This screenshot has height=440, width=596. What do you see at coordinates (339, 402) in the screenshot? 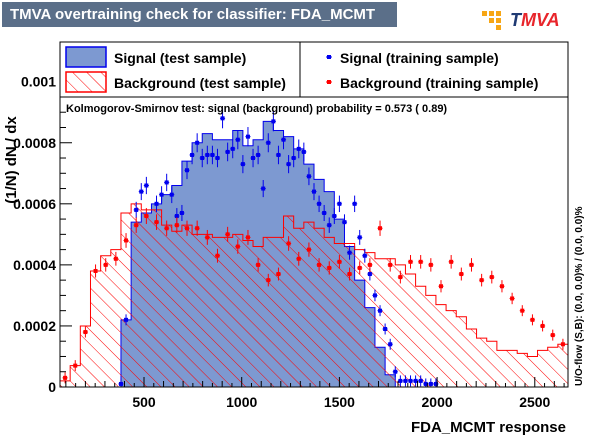
I see `x-tick-label: 1500` at bounding box center [339, 402].